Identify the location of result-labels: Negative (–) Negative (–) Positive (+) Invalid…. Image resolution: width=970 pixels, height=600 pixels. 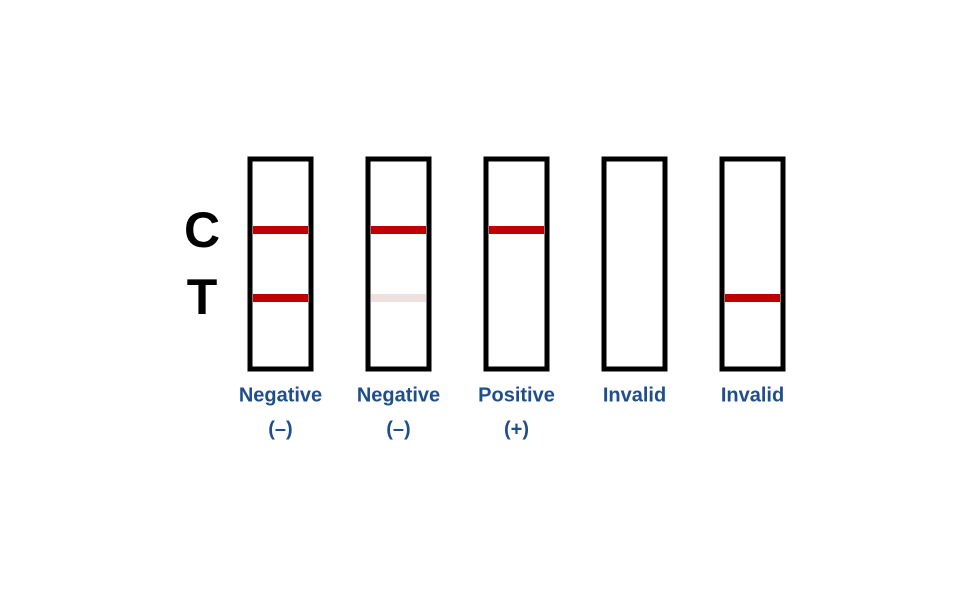
(511, 412).